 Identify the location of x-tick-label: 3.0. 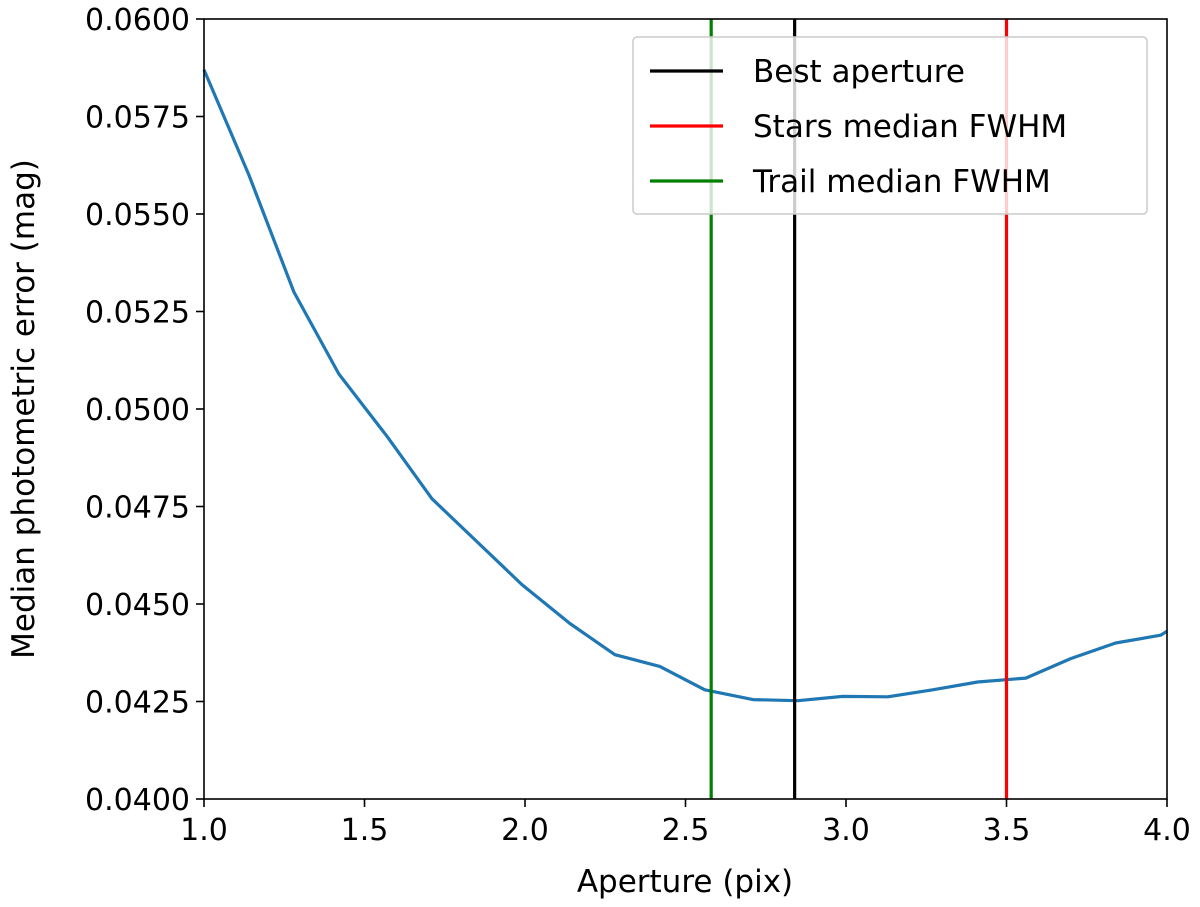
(846, 830).